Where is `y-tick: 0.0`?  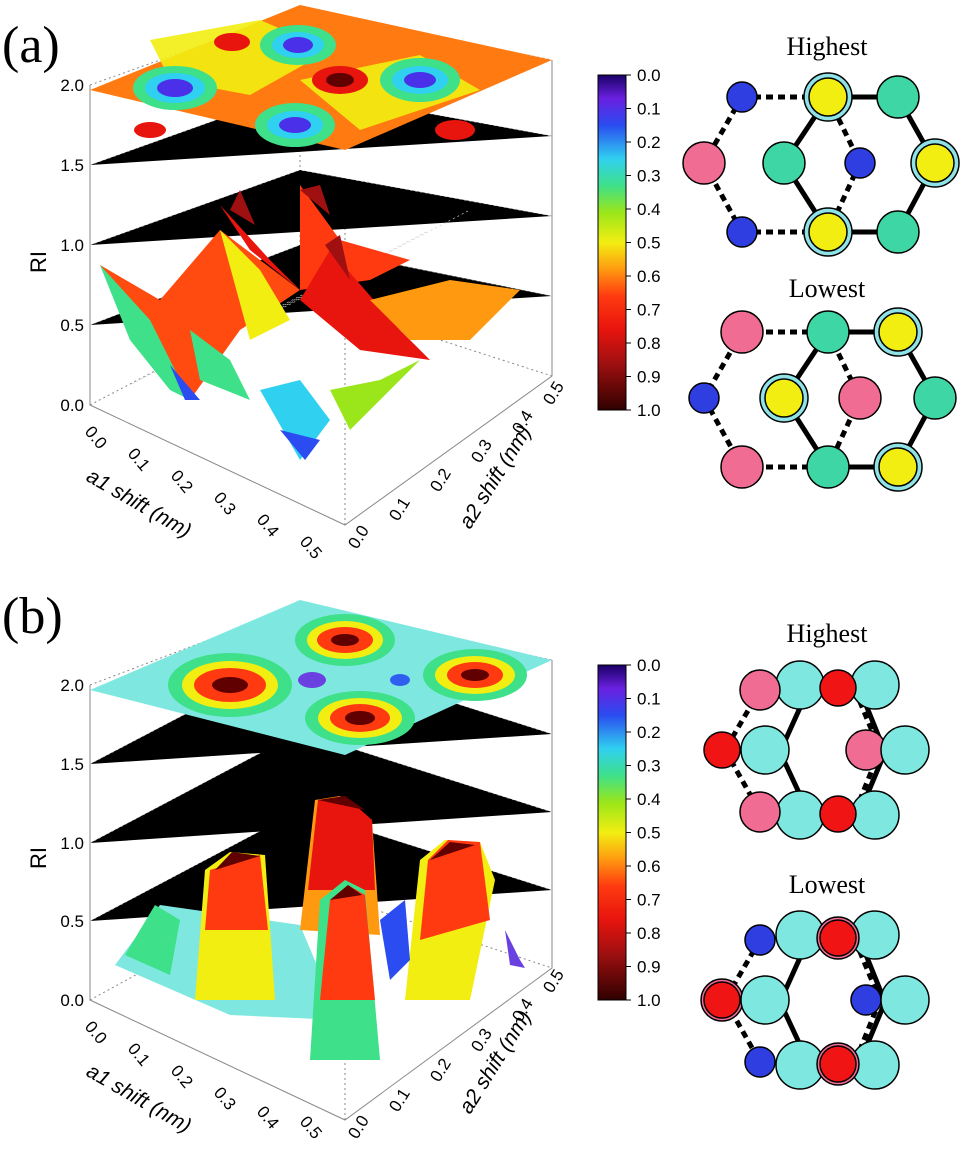 y-tick: 0.0 is located at coordinates (358, 1127).